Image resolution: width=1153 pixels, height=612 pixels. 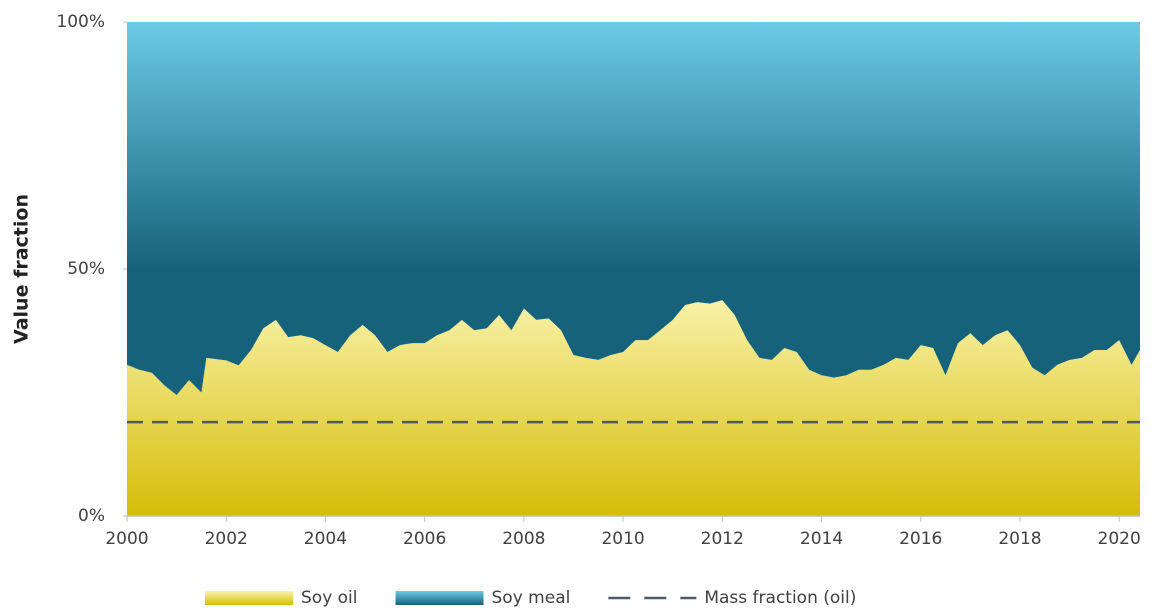 I want to click on y-tick-label: 0%, so click(x=91, y=516).